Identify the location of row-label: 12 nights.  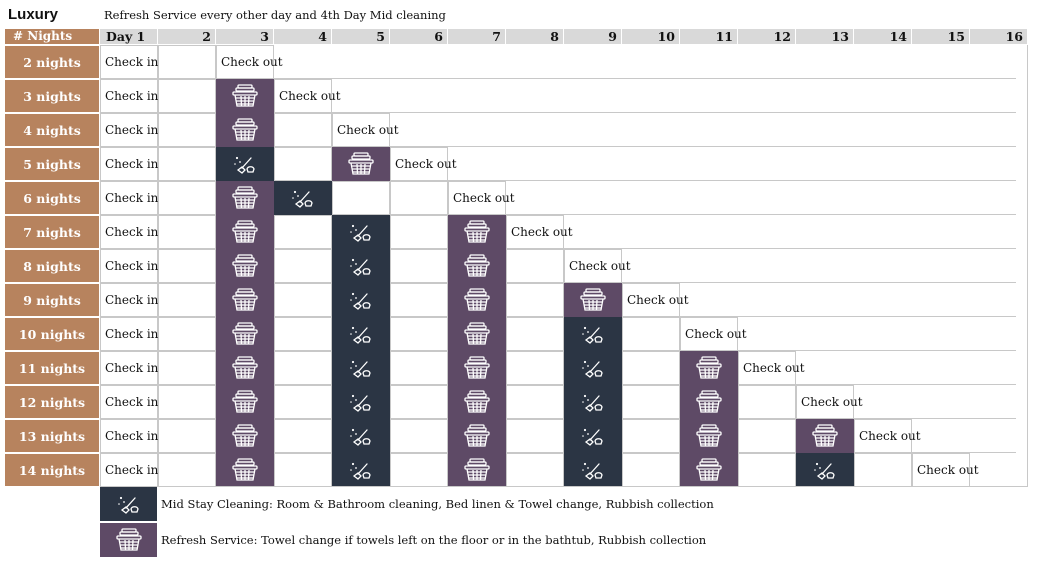
(52, 402).